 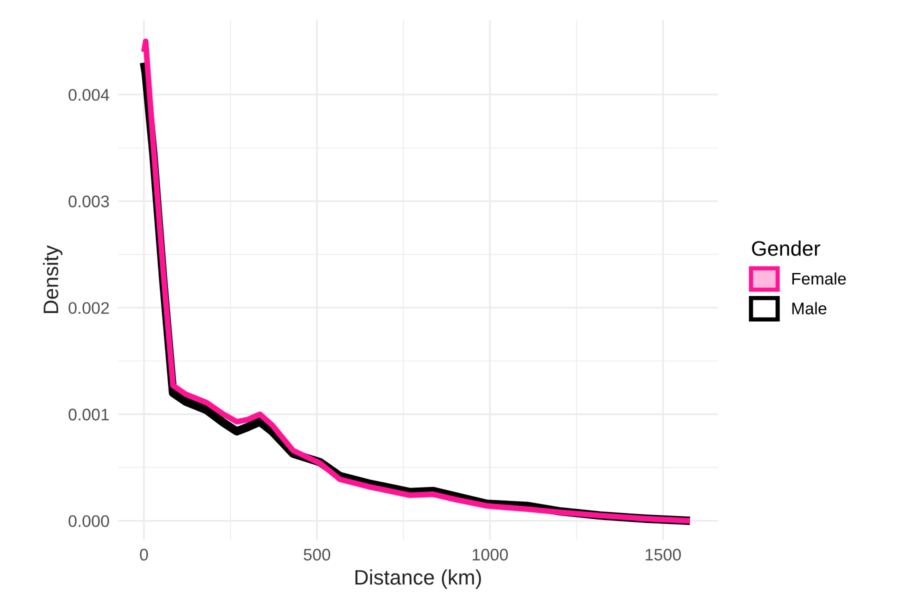 What do you see at coordinates (89, 521) in the screenshot?
I see `y-tick-label: 0.000` at bounding box center [89, 521].